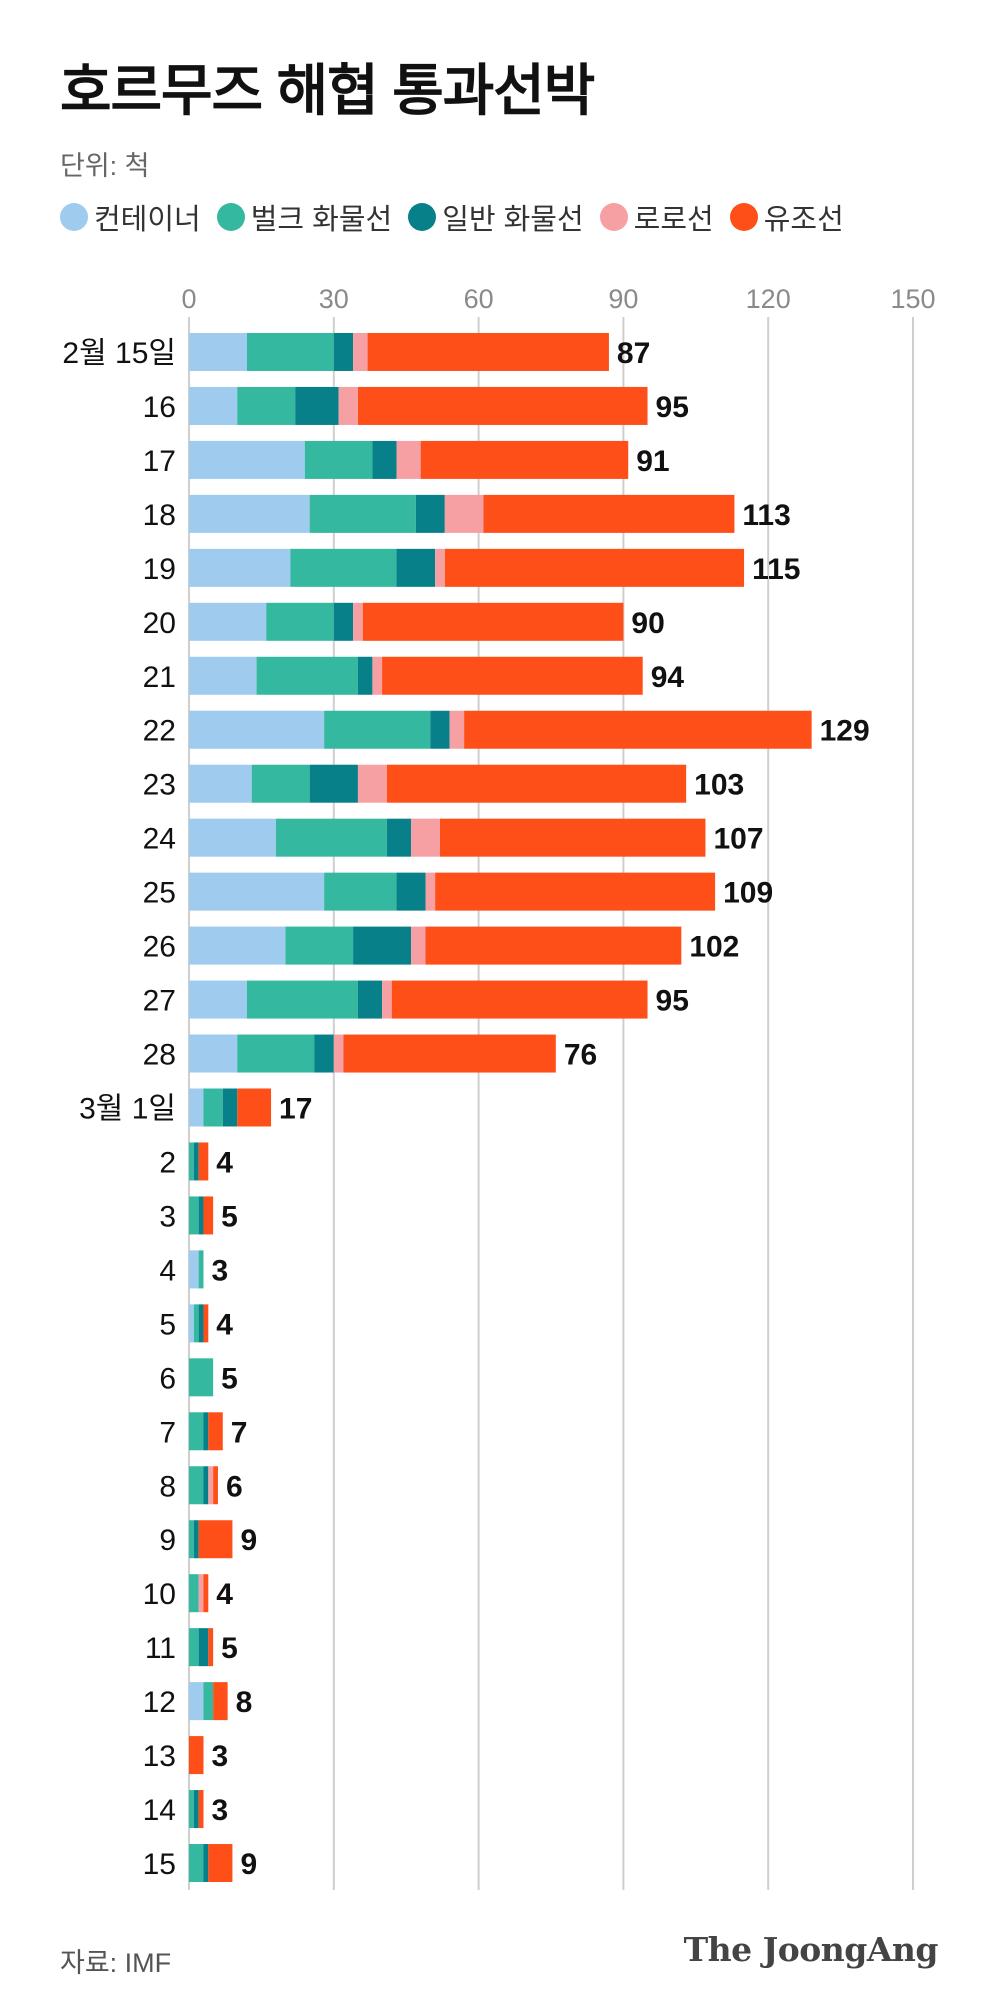  Describe the element at coordinates (460, 217) in the screenshot. I see `legend: 컨테이너 벌크 화물선 일반 화물선 로로선 유조선` at that location.